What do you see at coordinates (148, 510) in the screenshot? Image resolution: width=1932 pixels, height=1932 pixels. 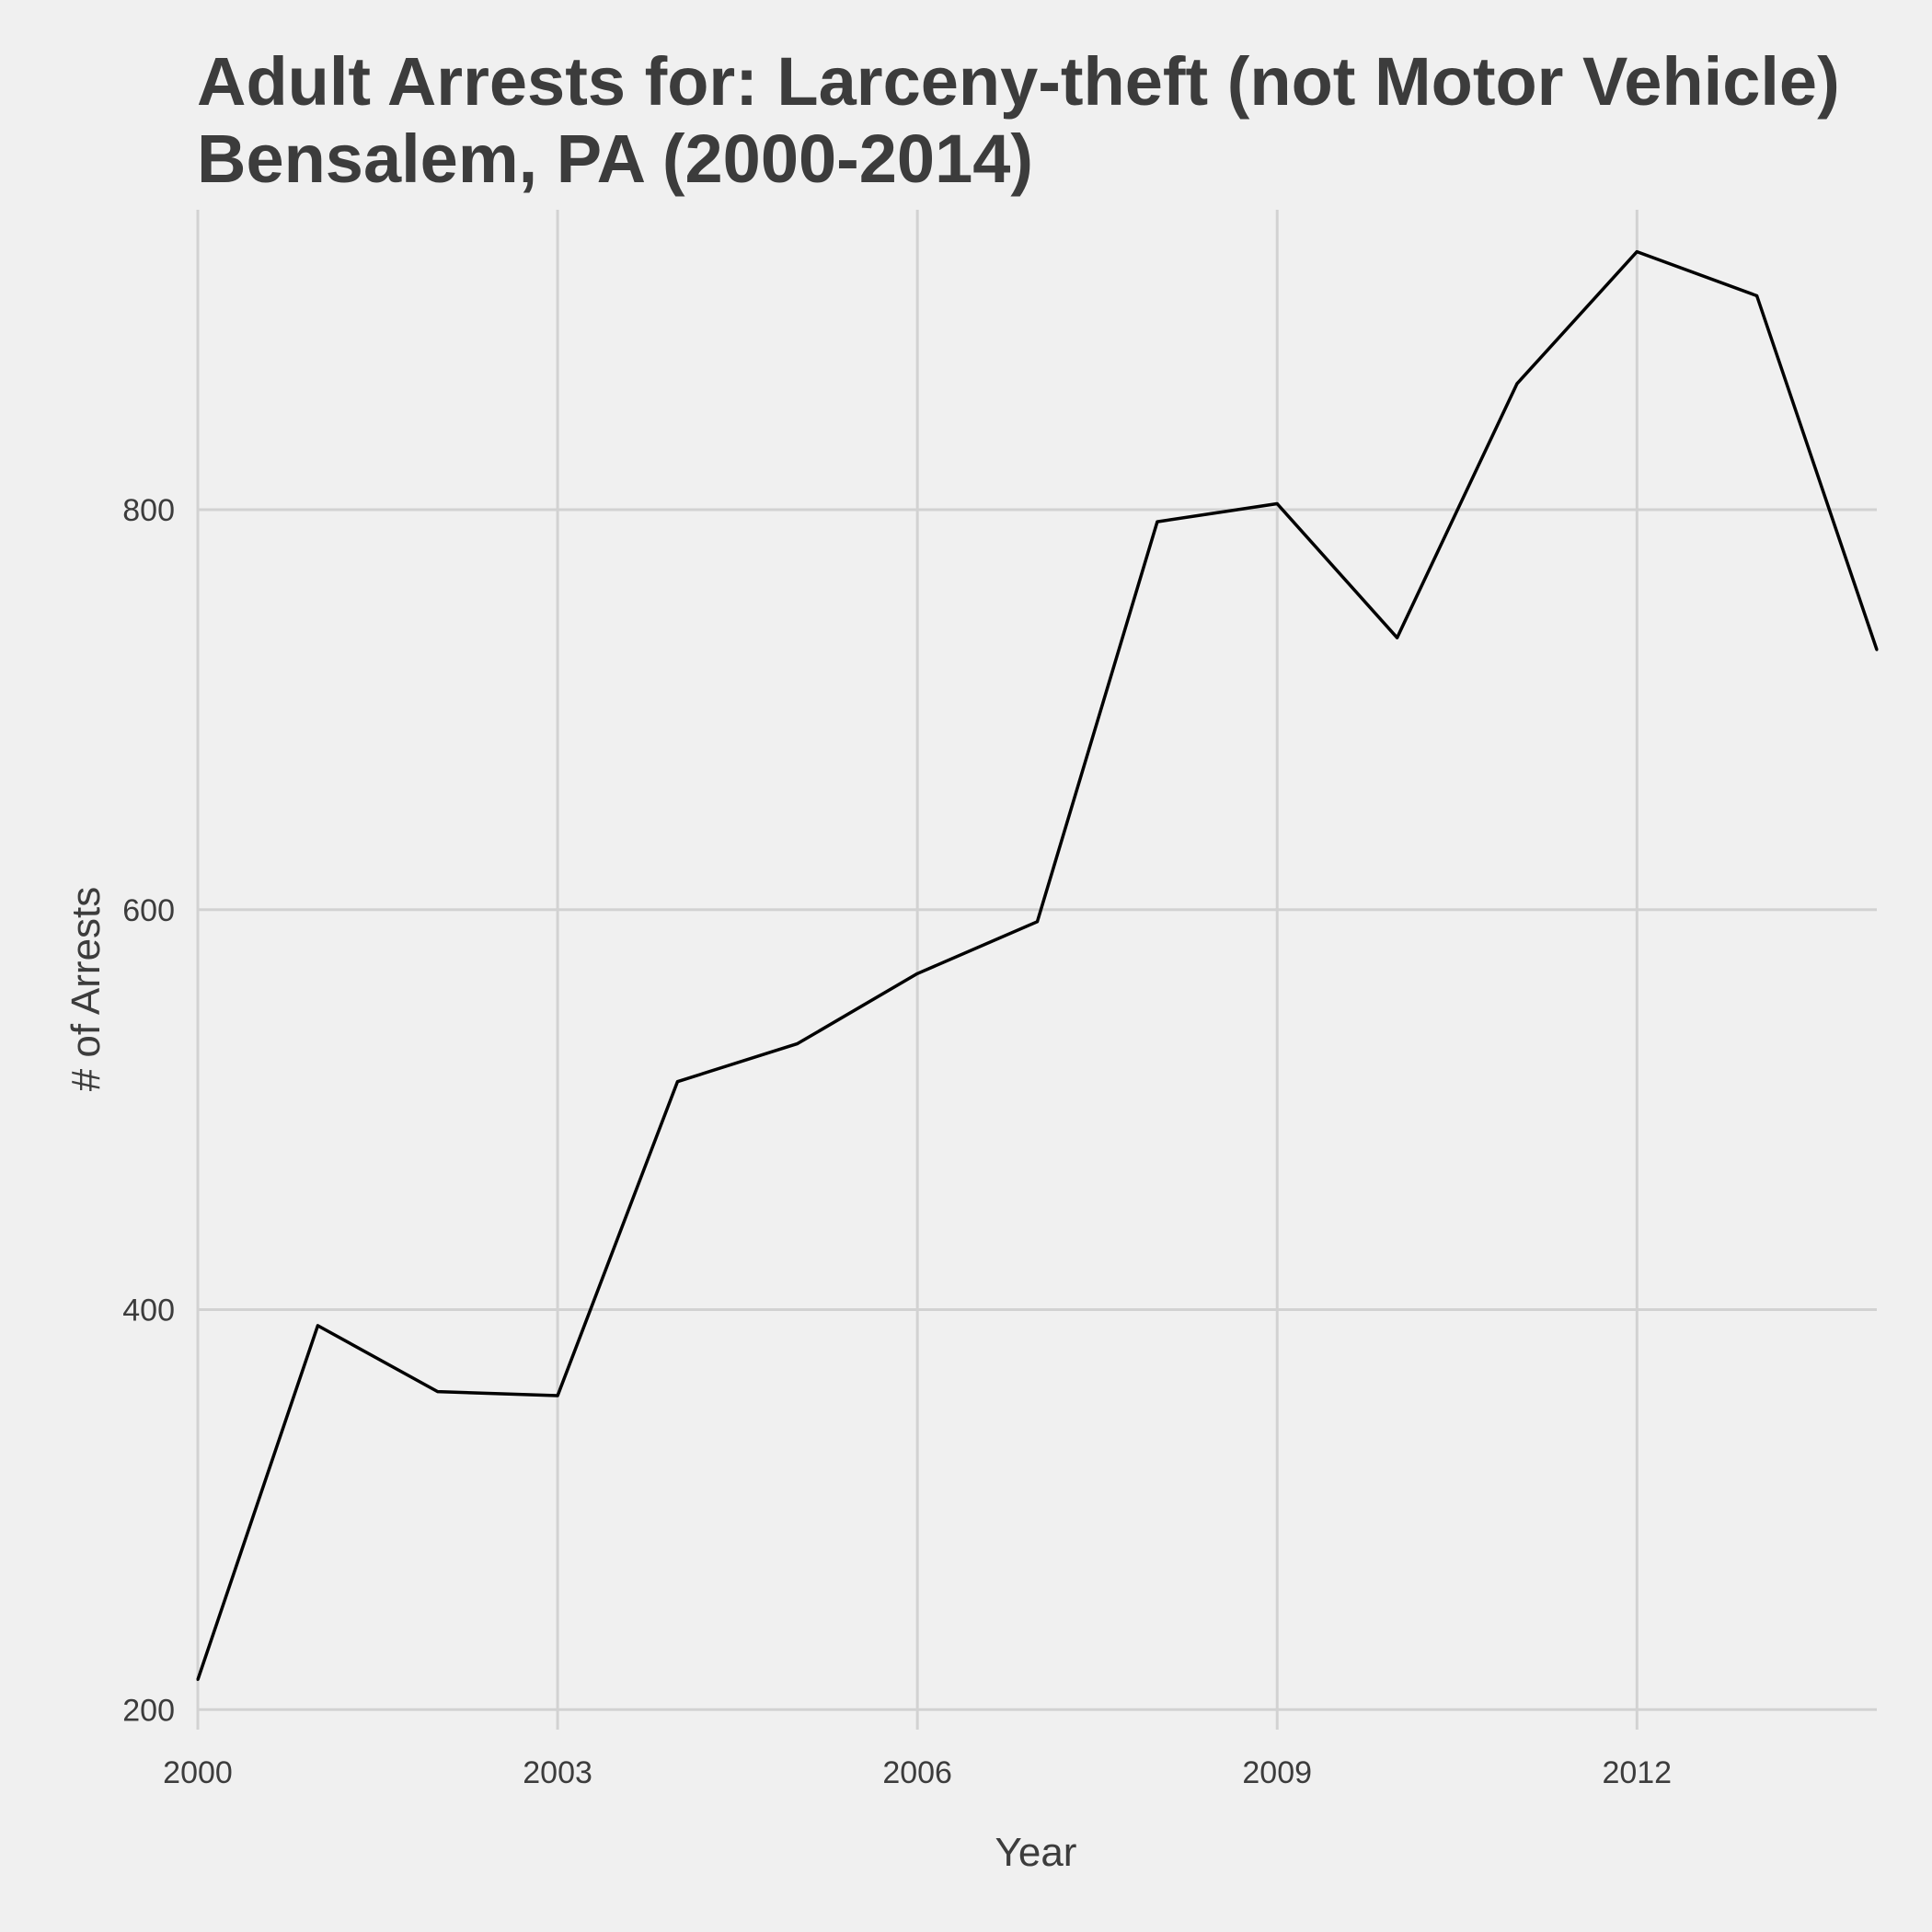 I see `y-tick-label-800: 800` at bounding box center [148, 510].